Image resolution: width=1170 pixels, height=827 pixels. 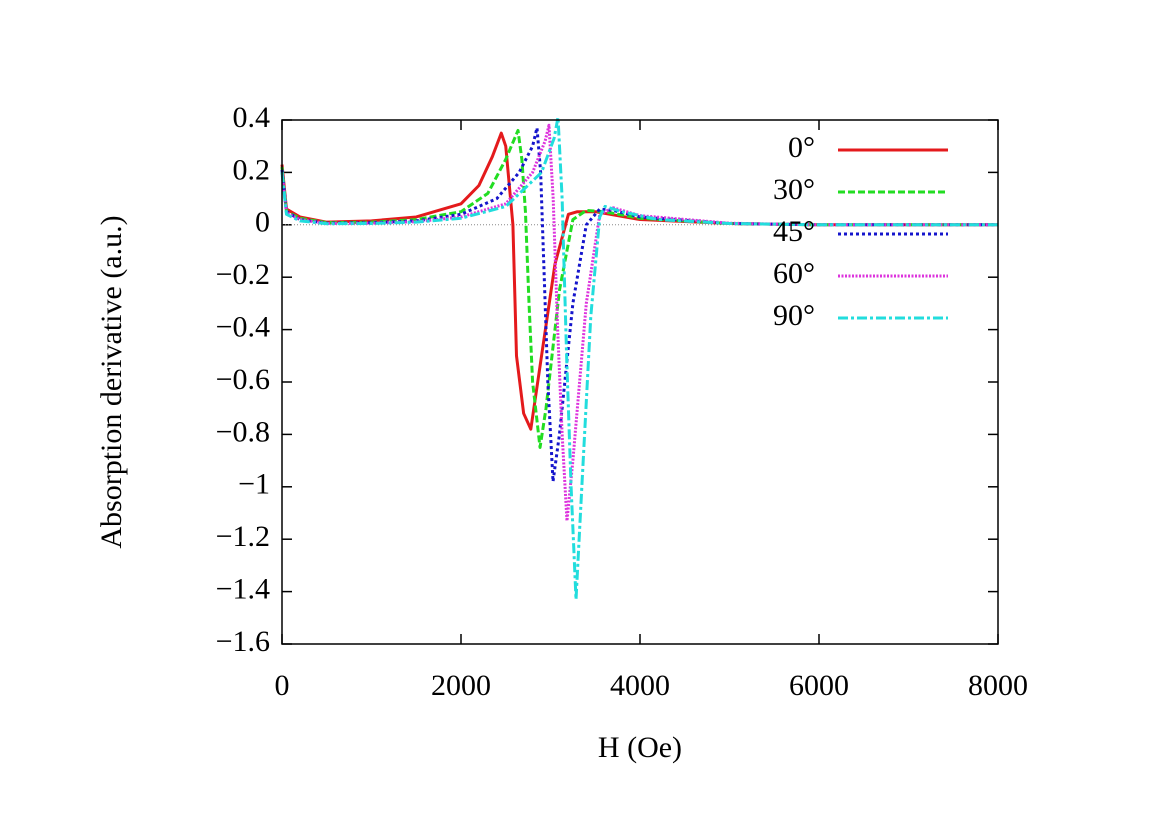 What do you see at coordinates (262, 222) in the screenshot?
I see `y-tick-label: 0` at bounding box center [262, 222].